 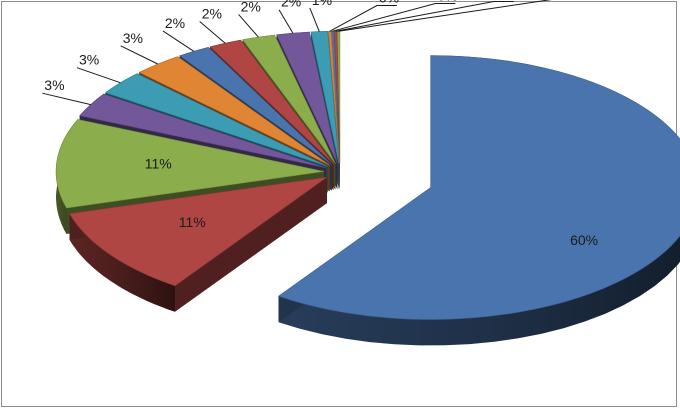 I want to click on slice-label: 1%, so click(x=322, y=4).